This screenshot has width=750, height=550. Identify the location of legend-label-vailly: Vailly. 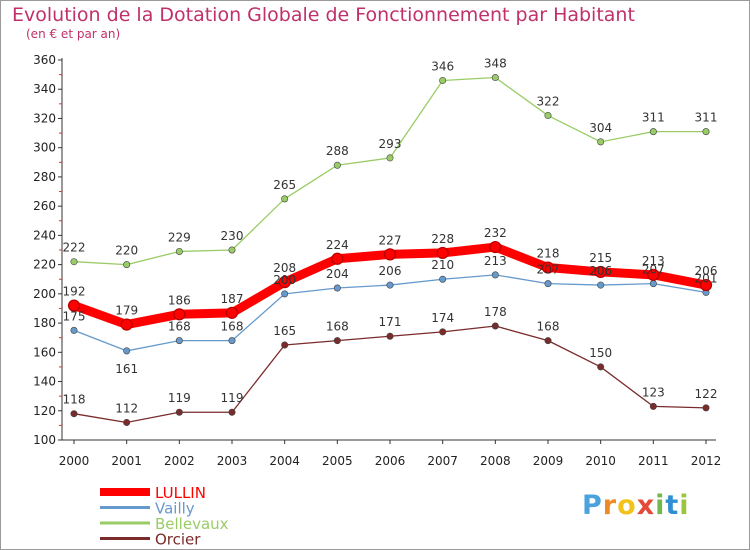
(175, 509).